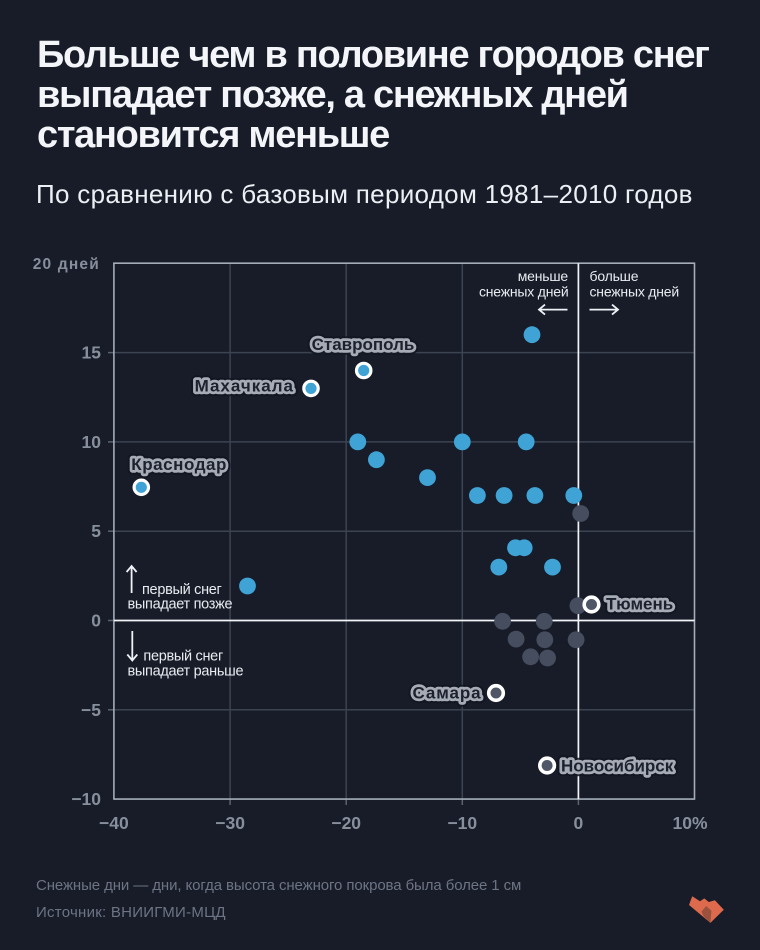 The height and width of the screenshot is (950, 760). What do you see at coordinates (346, 823) in the screenshot?
I see `svg-text: −20` at bounding box center [346, 823].